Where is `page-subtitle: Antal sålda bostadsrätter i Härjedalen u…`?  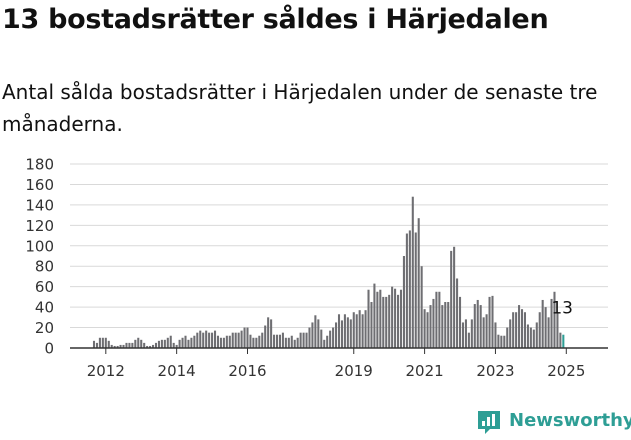 page-subtitle: Antal sålda bostadsrätter i Härjedalen u… is located at coordinates (300, 108).